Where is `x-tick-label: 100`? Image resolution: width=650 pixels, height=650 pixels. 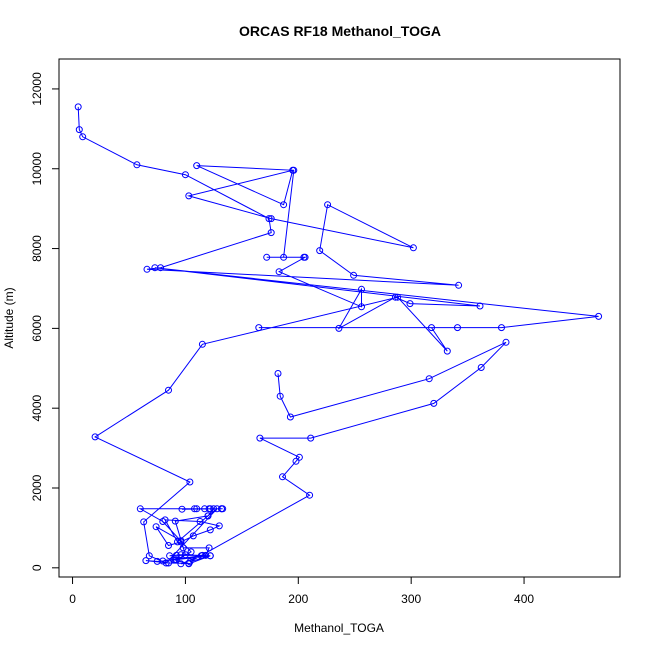
x-tick-label: 100 is located at coordinates (185, 599).